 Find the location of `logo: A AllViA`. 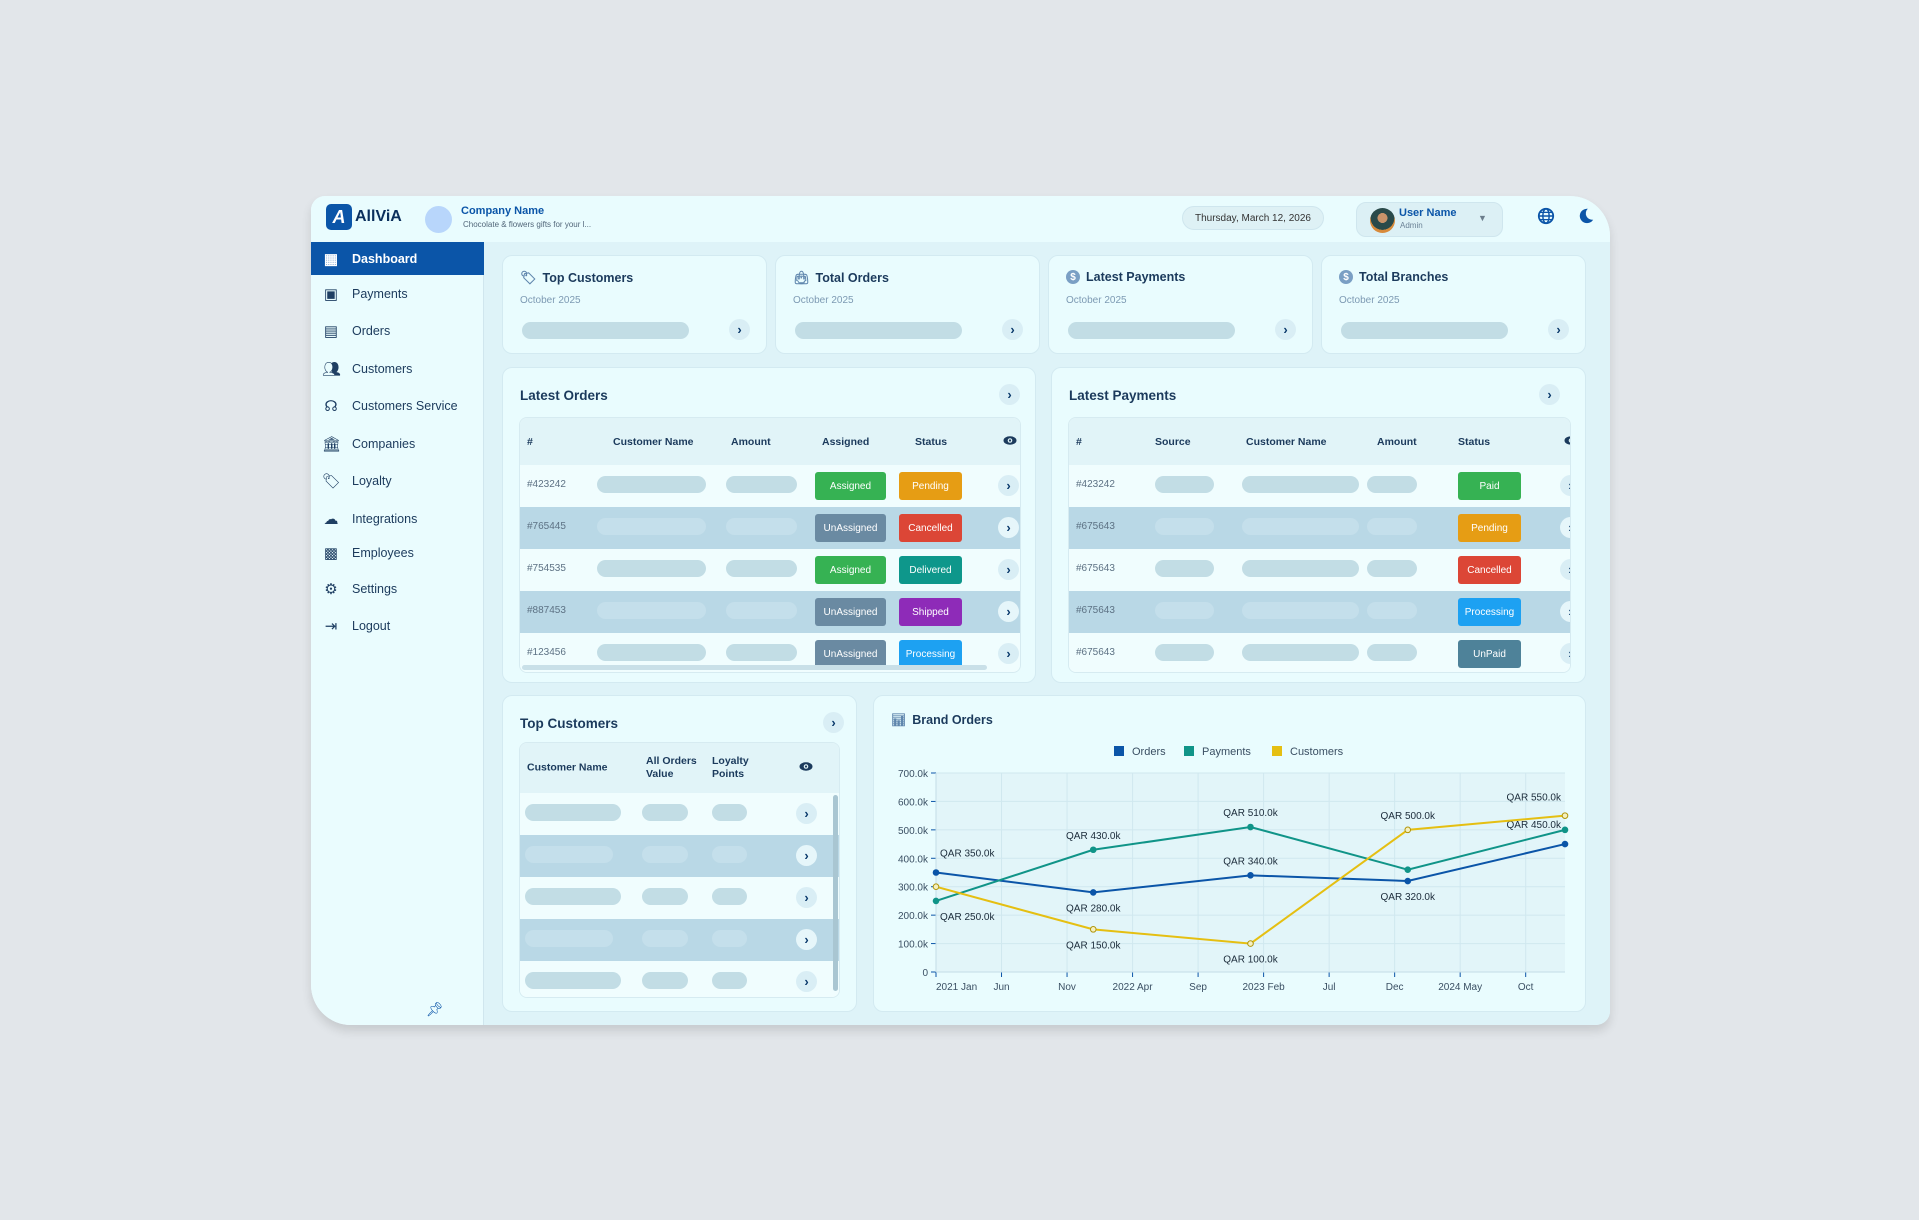

logo: A AllViA is located at coordinates (364, 217).